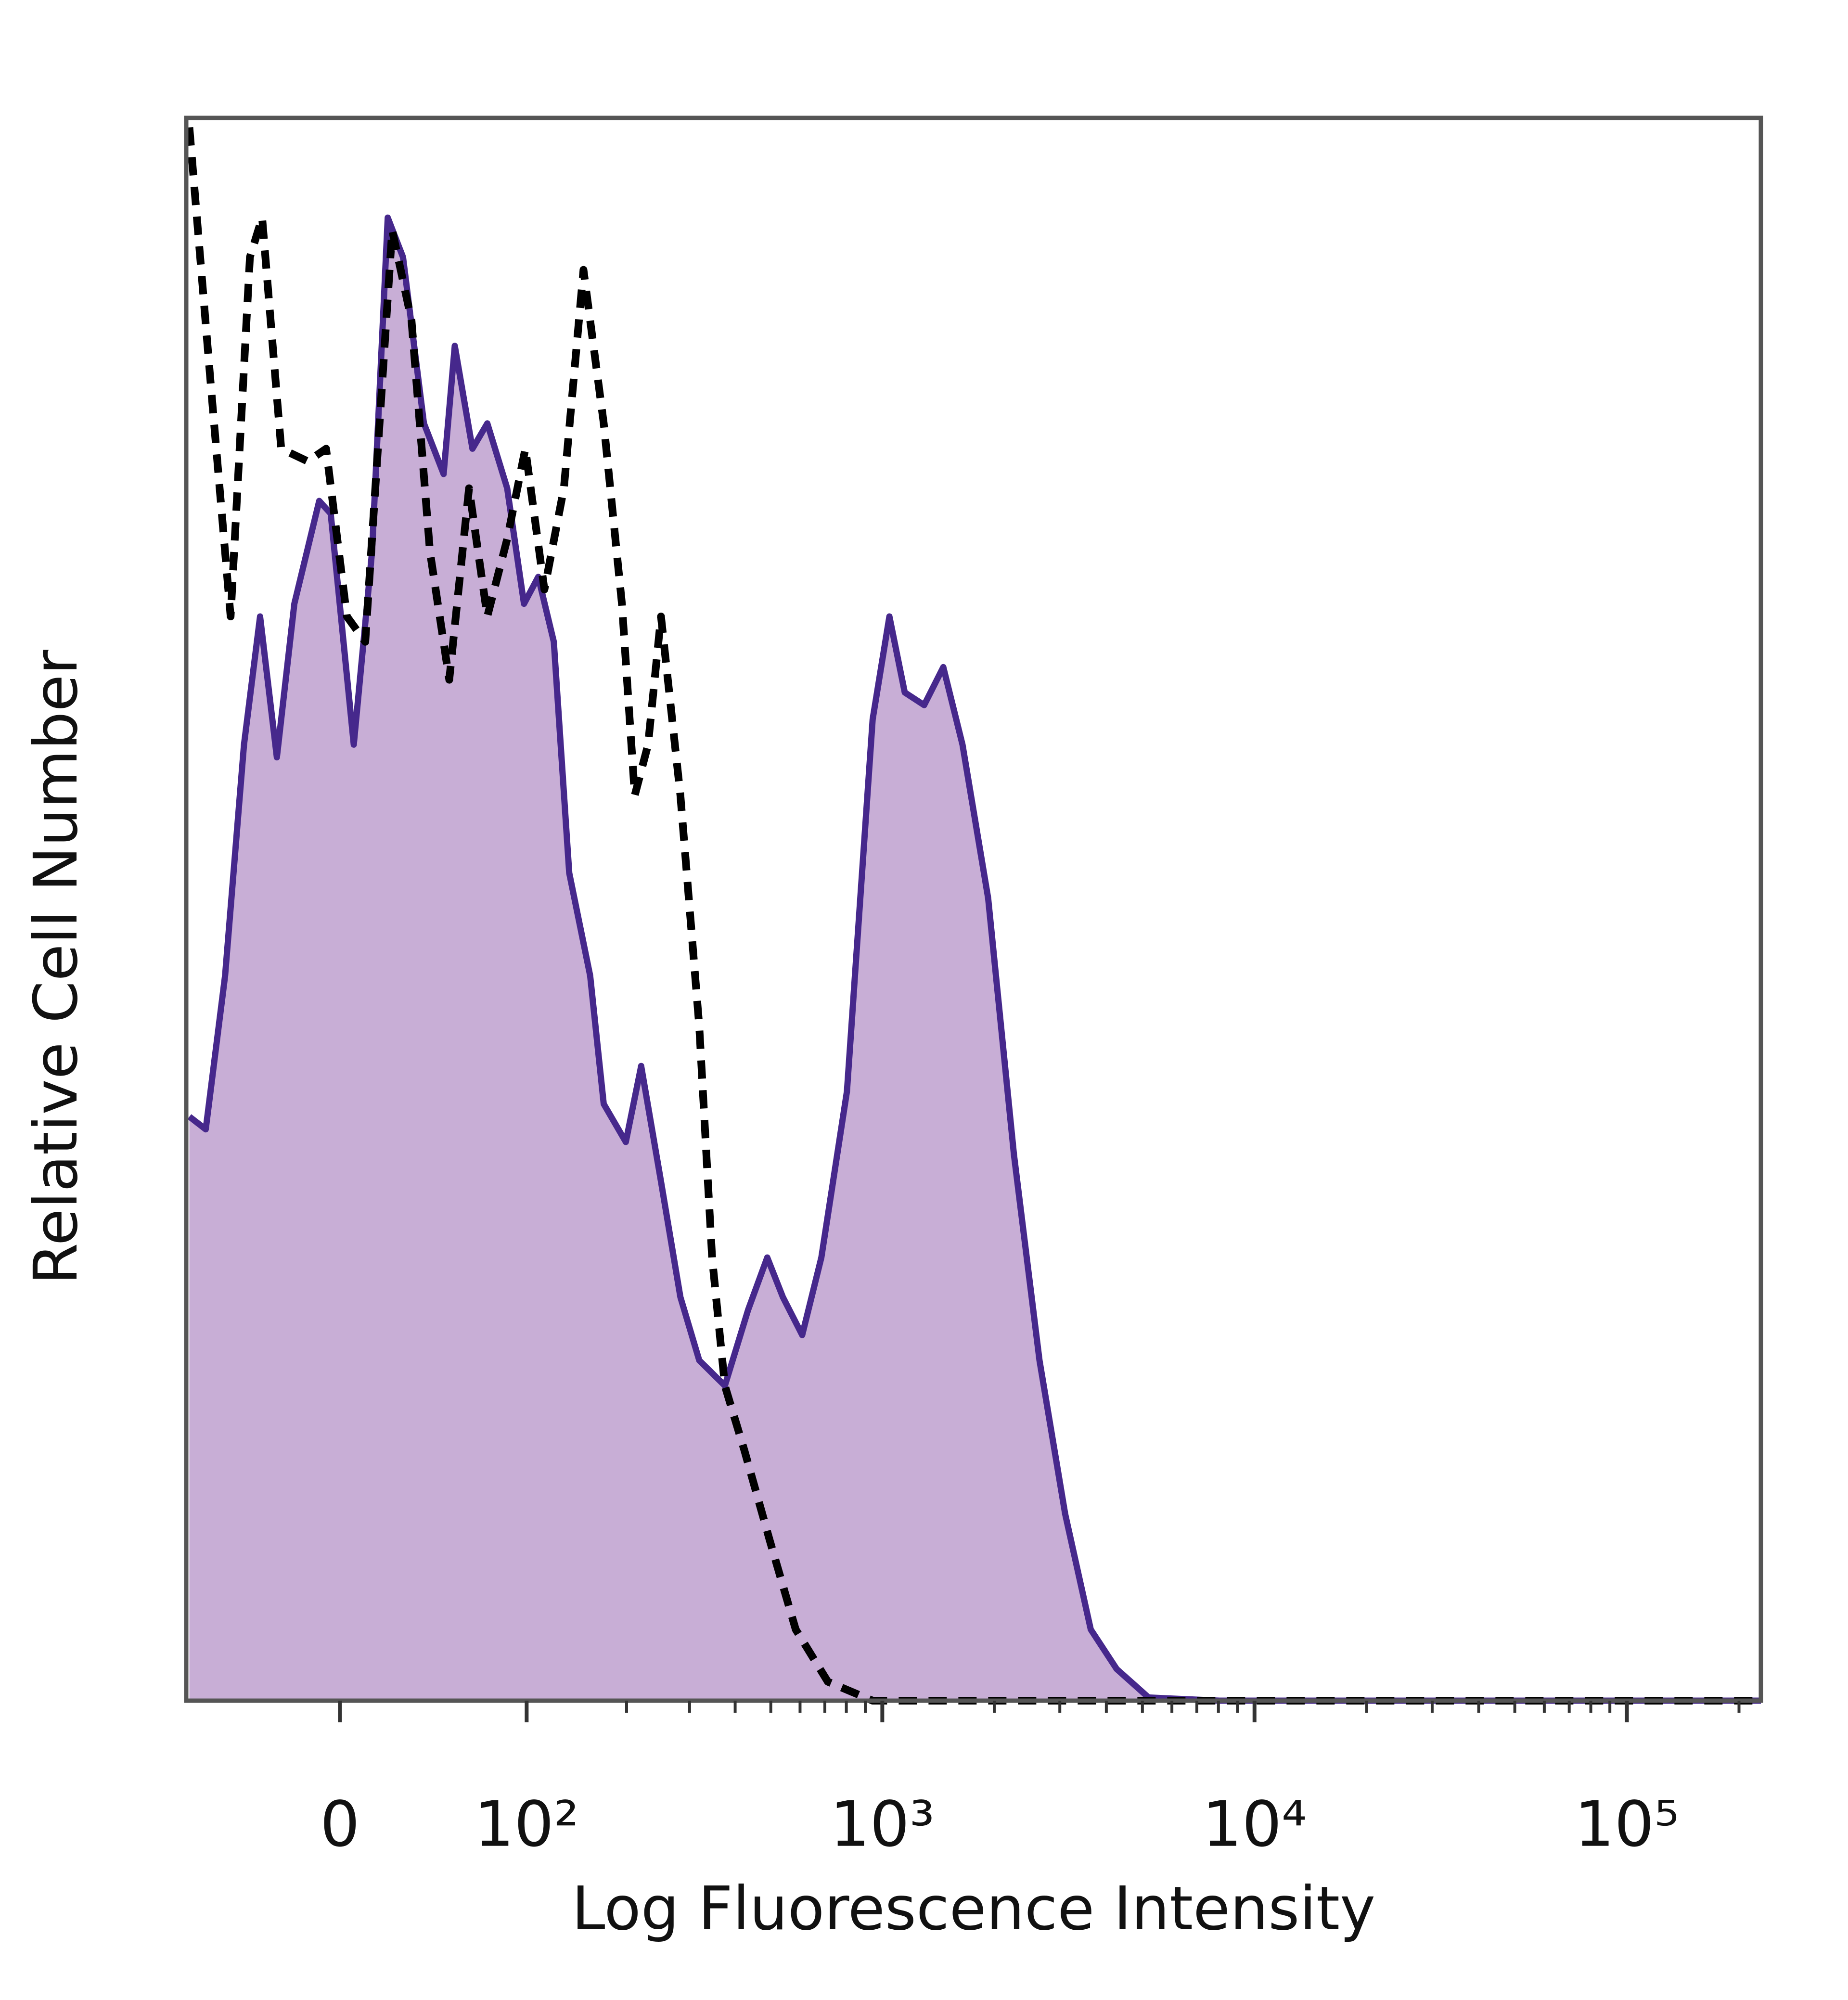 This screenshot has height=2000, width=1848. Describe the element at coordinates (56, 967) in the screenshot. I see `y-axis-label: Relative Cell Number` at that location.